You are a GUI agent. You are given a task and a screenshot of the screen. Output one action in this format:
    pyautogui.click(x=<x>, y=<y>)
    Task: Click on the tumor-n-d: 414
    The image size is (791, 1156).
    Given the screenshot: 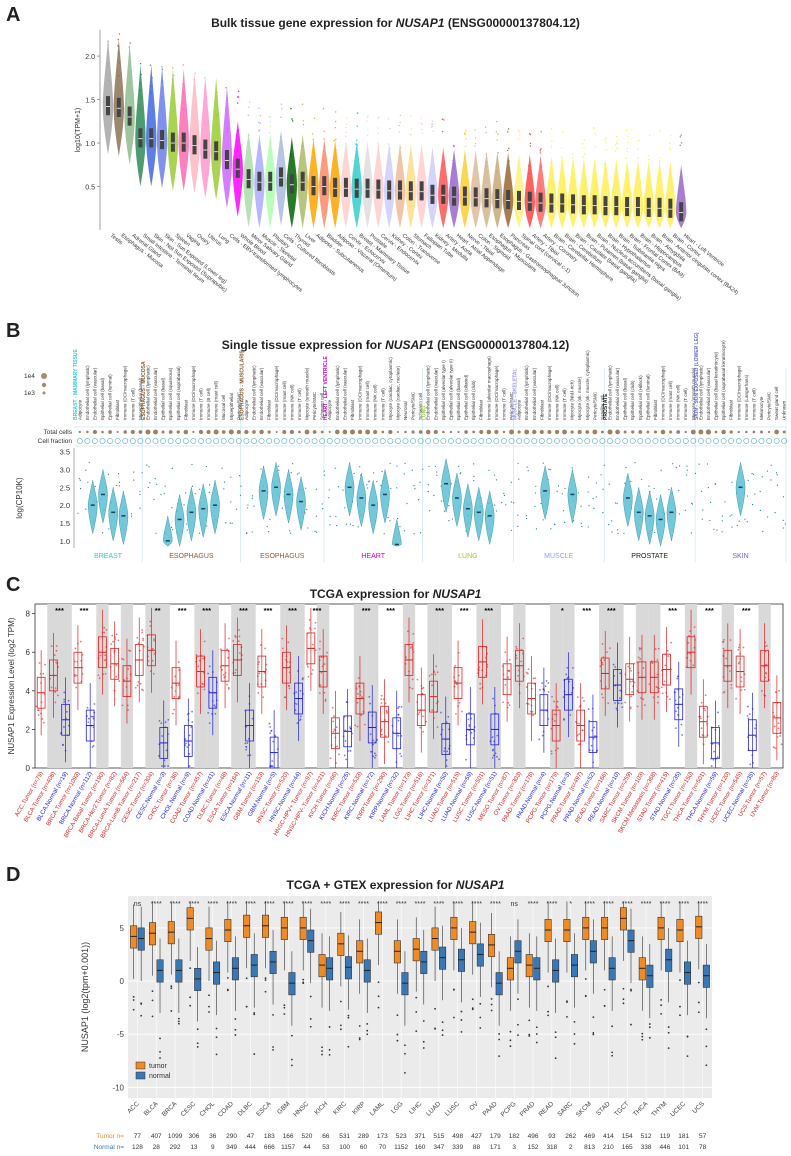 What is the action you would take?
    pyautogui.click(x=608, y=1136)
    